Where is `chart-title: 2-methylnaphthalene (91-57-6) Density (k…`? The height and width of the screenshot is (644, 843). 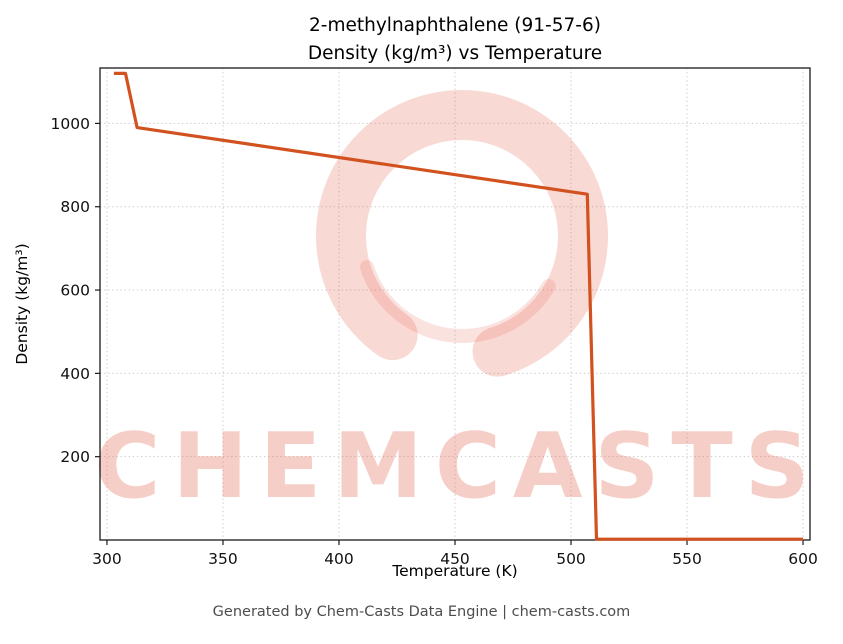
chart-title: 2-methylnaphthalene (91-57-6) Density (k… is located at coordinates (455, 40).